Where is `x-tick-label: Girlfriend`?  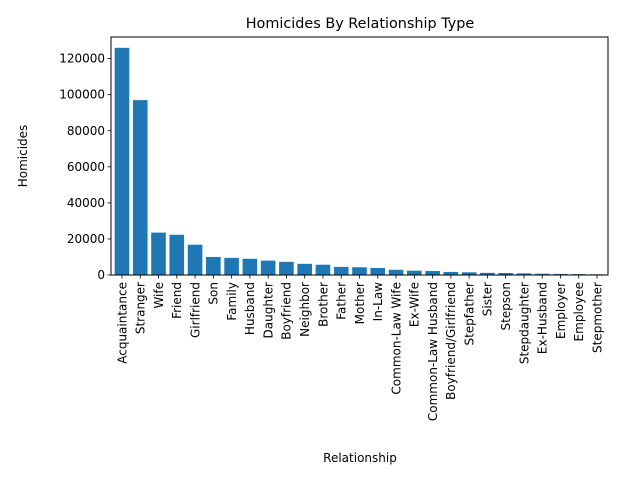 x-tick-label: Girlfriend is located at coordinates (195, 310).